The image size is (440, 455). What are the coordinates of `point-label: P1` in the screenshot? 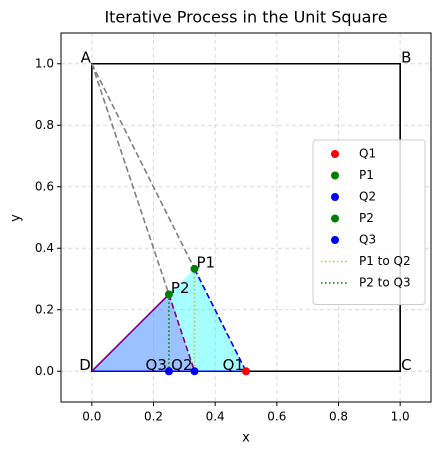 It's located at (206, 262).